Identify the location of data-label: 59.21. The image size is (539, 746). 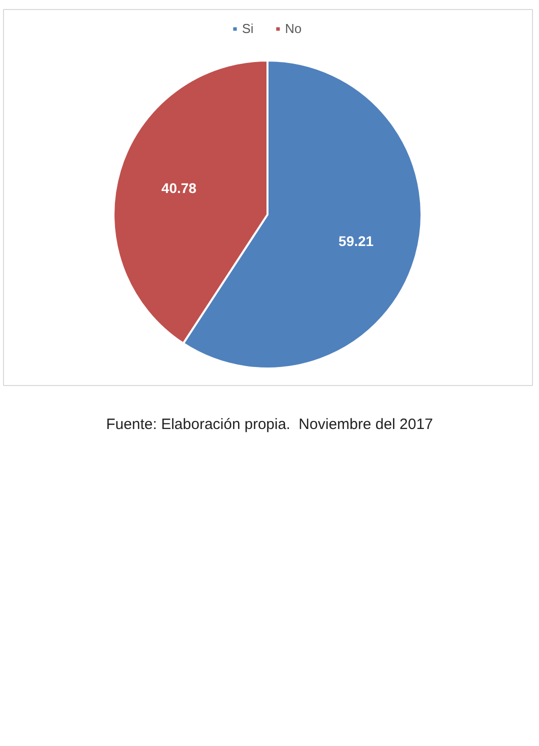
(356, 240).